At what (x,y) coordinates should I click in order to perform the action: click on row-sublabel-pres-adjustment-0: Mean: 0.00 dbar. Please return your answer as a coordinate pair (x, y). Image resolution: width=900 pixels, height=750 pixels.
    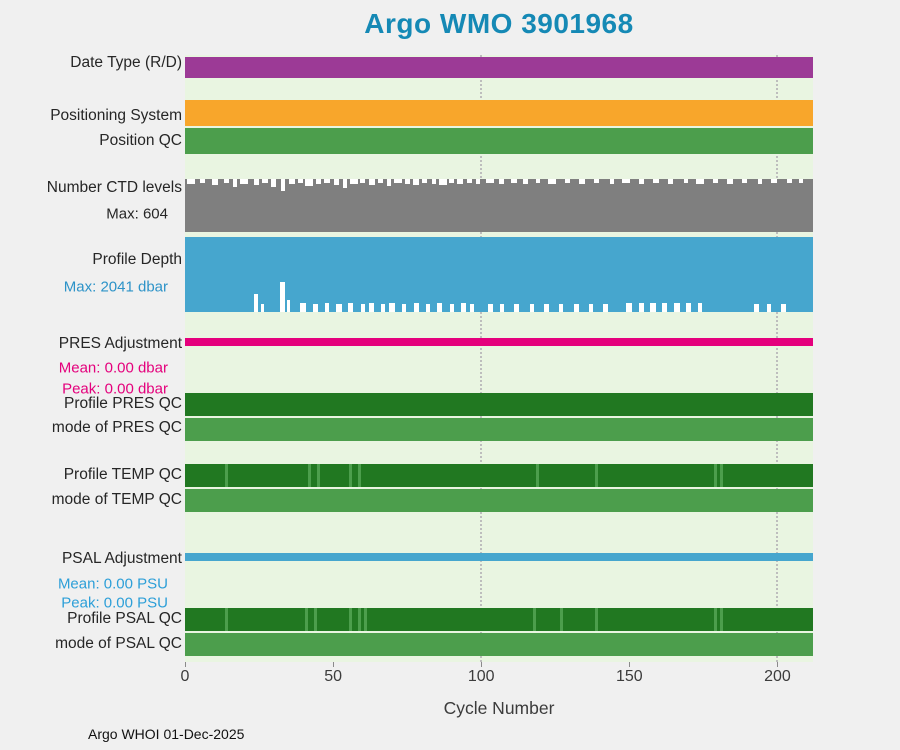
    Looking at the image, I should click on (113, 368).